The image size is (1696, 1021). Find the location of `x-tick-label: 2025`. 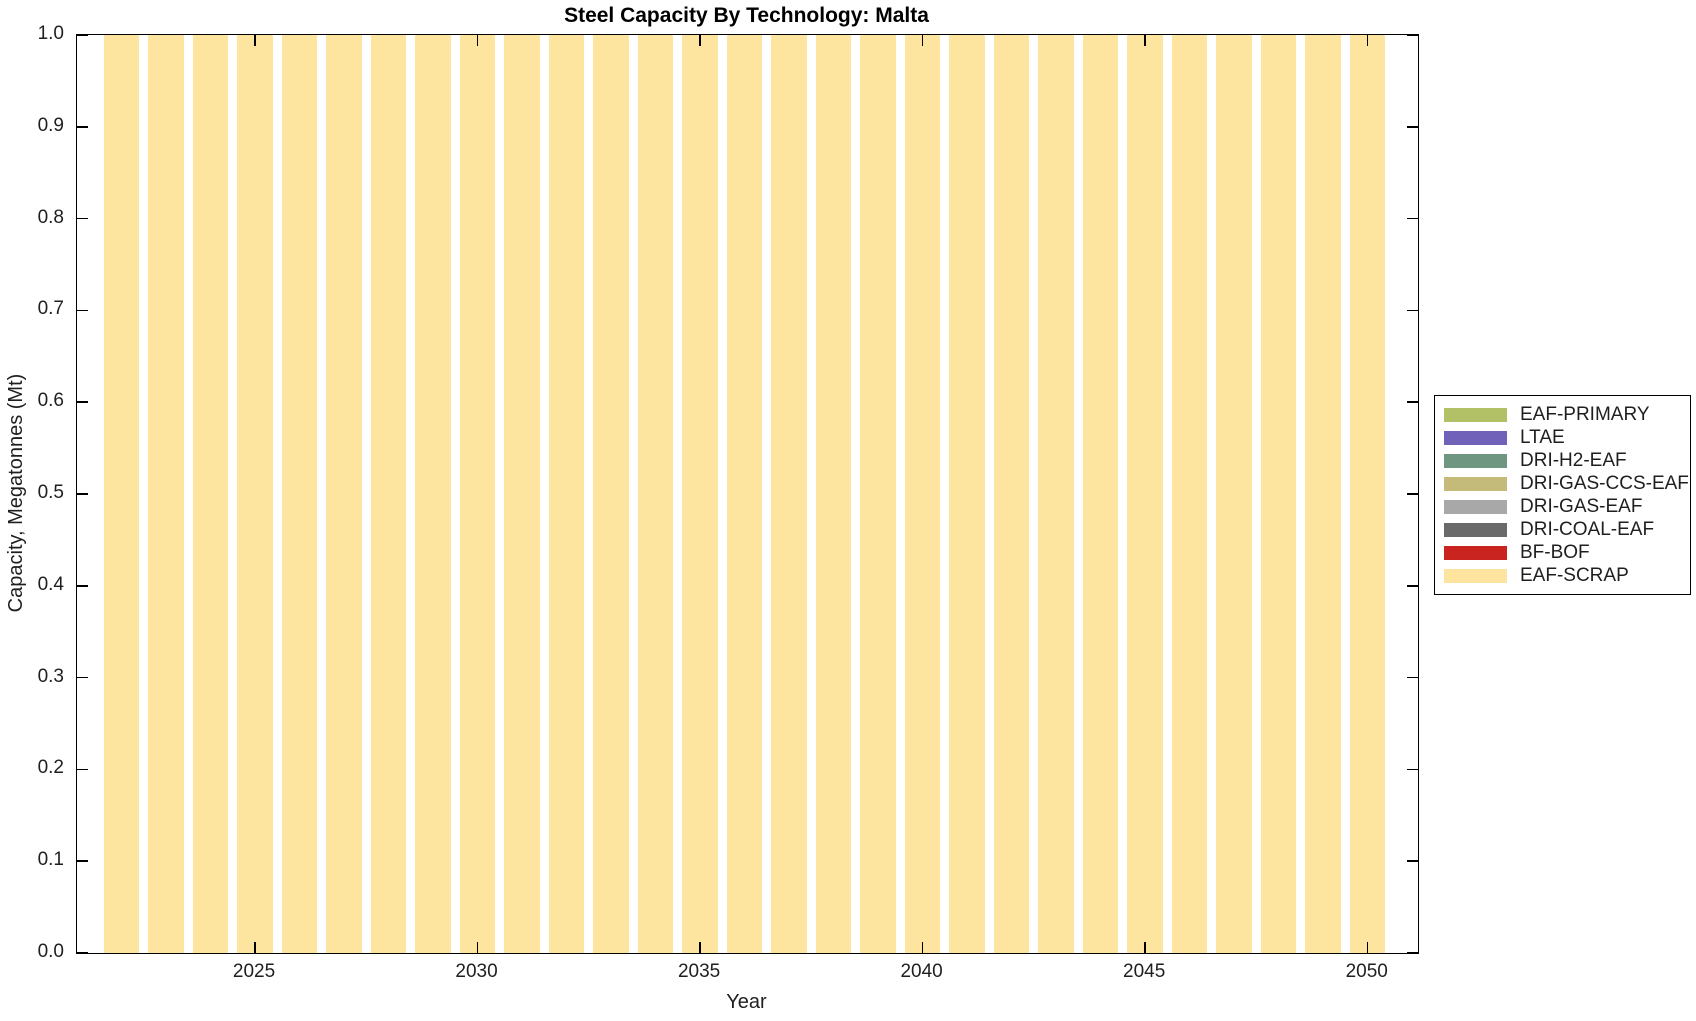

x-tick-label: 2025 is located at coordinates (254, 971).